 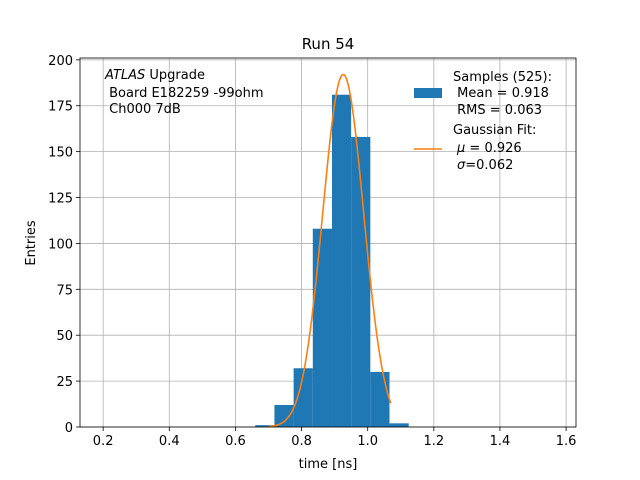 I want to click on legend-fit-line-2: μ = 0.926, so click(x=489, y=148).